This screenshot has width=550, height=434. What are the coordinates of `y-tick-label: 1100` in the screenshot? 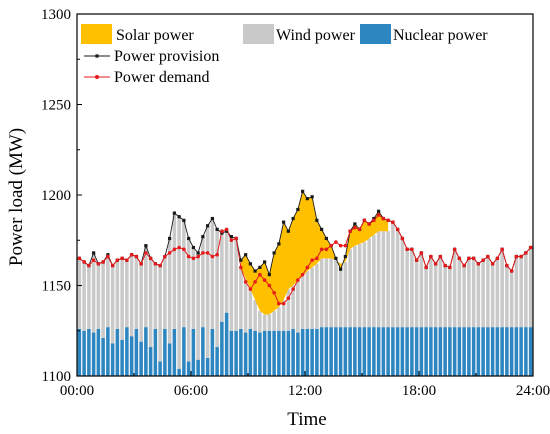 It's located at (56, 377).